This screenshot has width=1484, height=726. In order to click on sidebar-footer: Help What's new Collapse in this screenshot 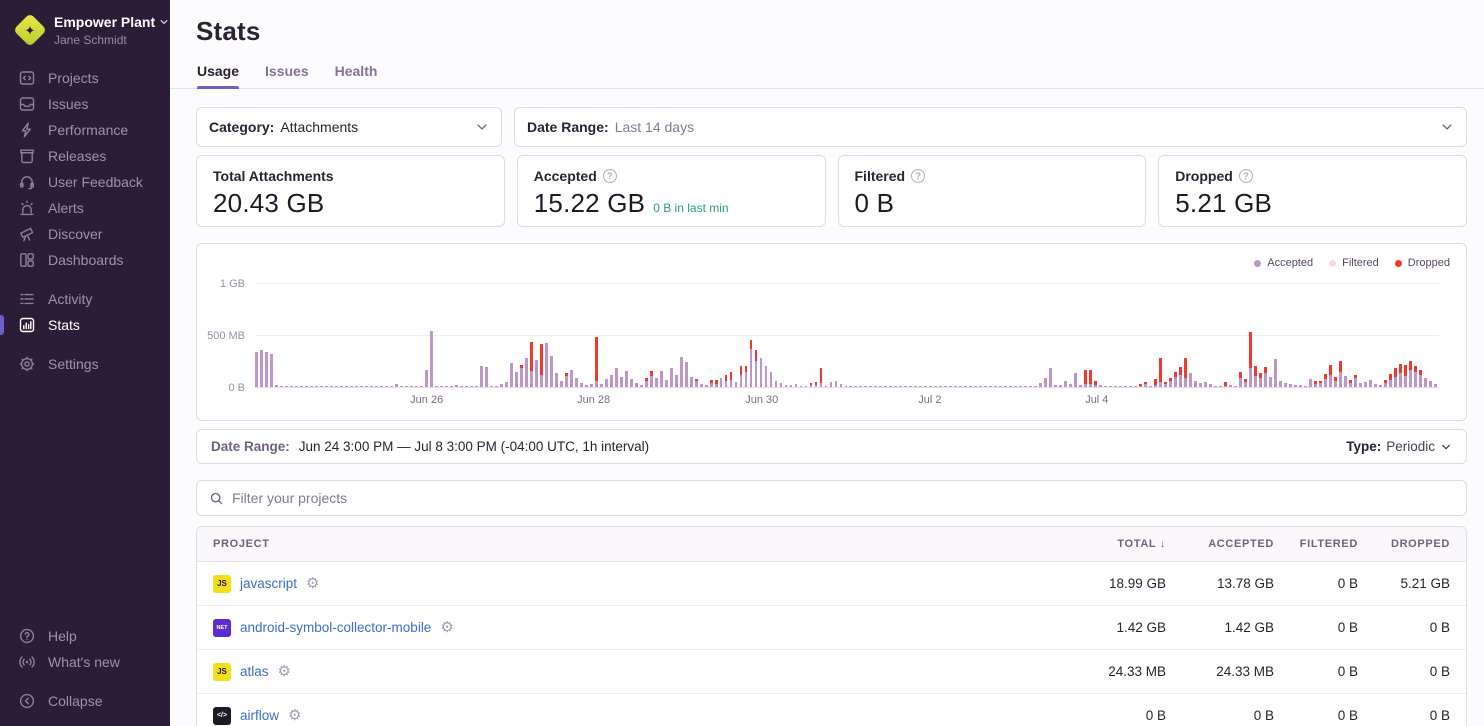, I will do `click(85, 668)`.